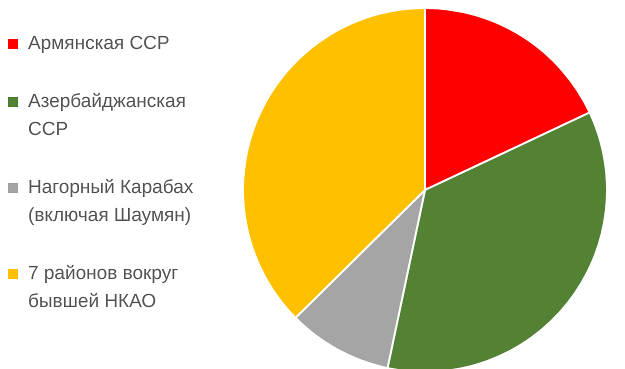 Image resolution: width=625 pixels, height=369 pixels. Describe the element at coordinates (104, 288) in the screenshot. I see `legend-label: 7 районов вокруг бывшей НКАО` at that location.